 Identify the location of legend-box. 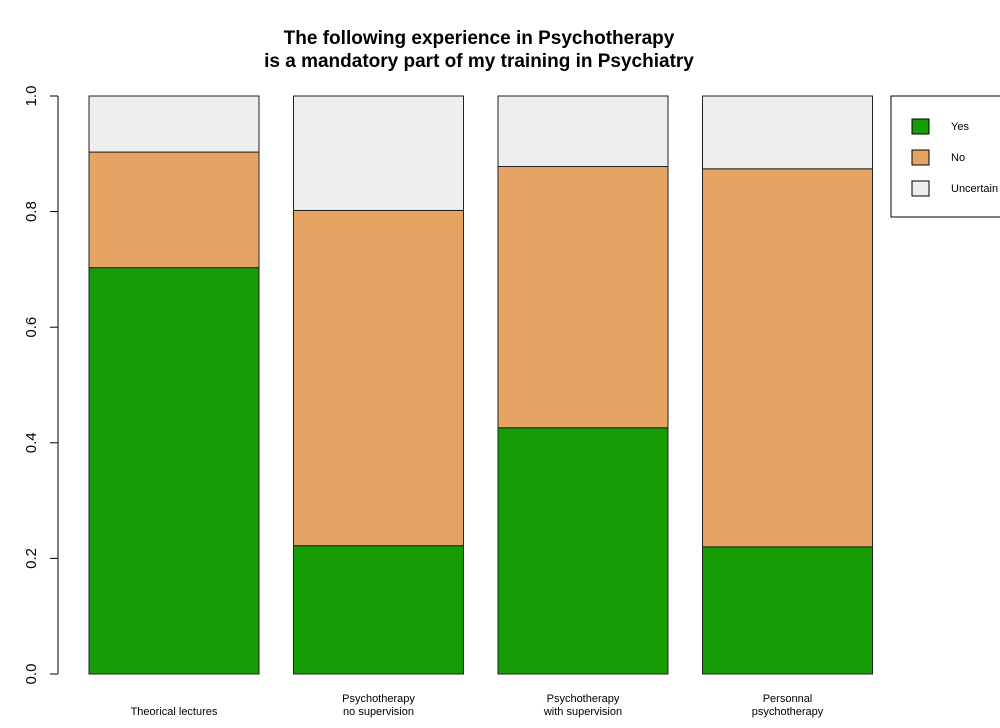
(945, 156).